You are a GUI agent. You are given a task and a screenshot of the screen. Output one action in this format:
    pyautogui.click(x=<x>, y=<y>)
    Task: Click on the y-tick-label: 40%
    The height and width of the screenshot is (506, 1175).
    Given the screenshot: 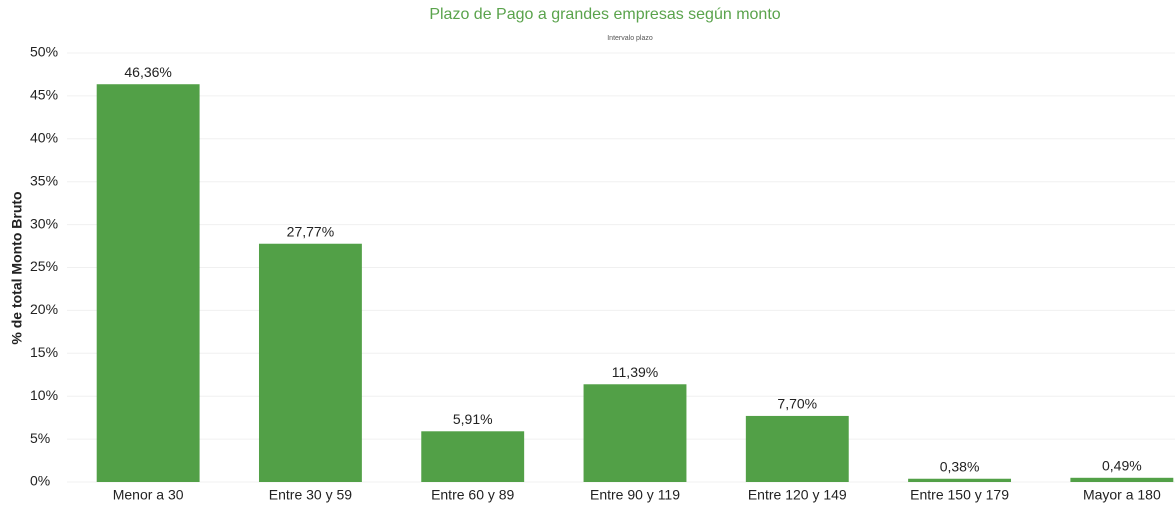 What is the action you would take?
    pyautogui.click(x=44, y=138)
    